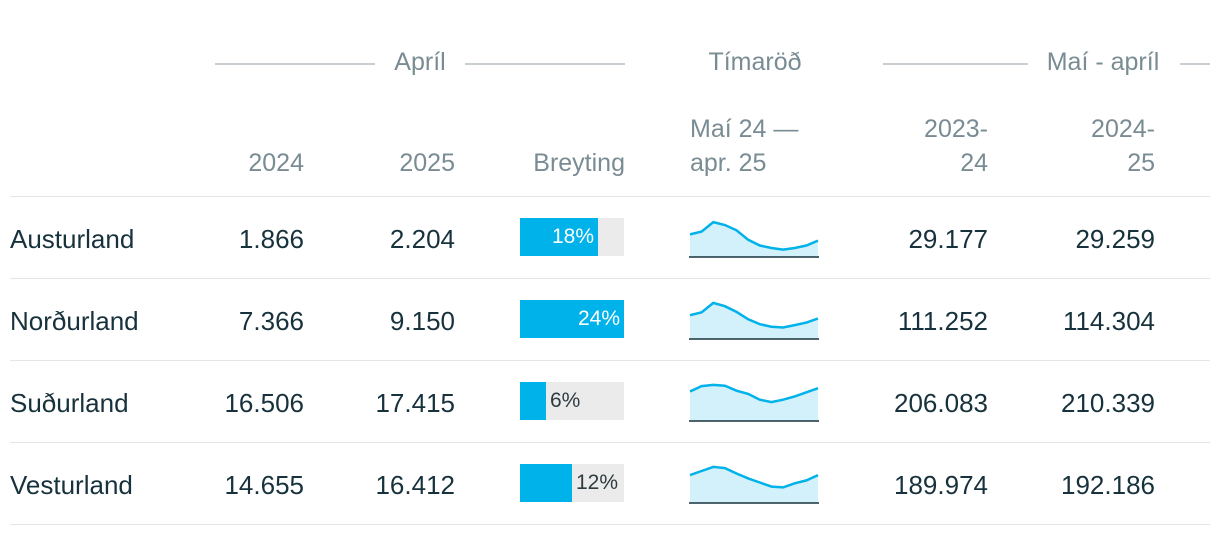  I want to click on group-label-april: Apríl, so click(420, 62).